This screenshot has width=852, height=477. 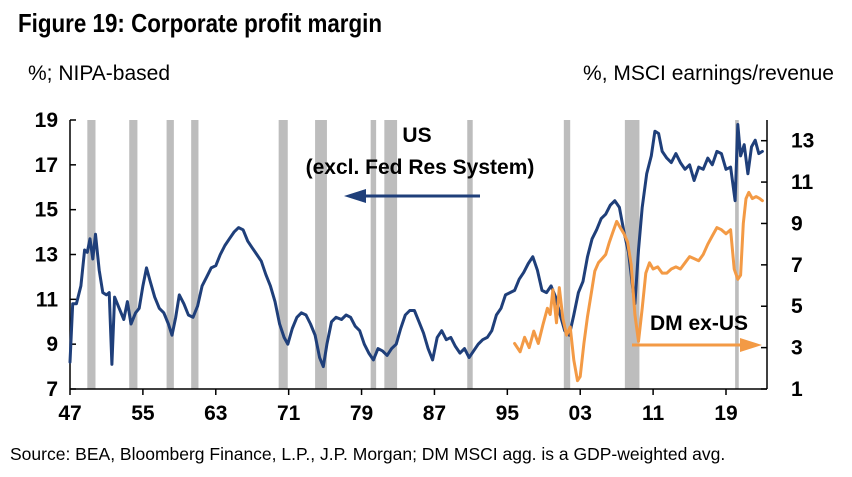 What do you see at coordinates (46, 120) in the screenshot?
I see `left-tick-label-19: 19` at bounding box center [46, 120].